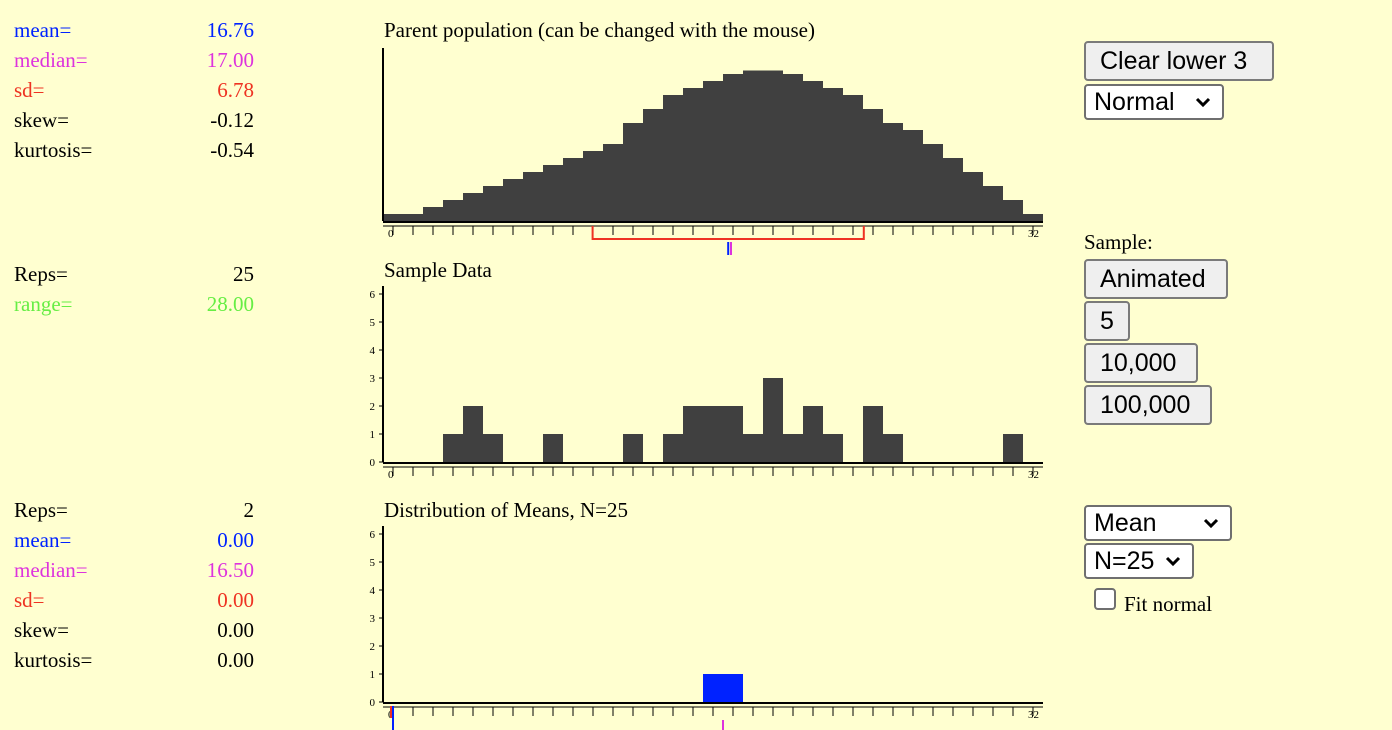  I want to click on dist-x-tick-label: 32, so click(1033, 715).